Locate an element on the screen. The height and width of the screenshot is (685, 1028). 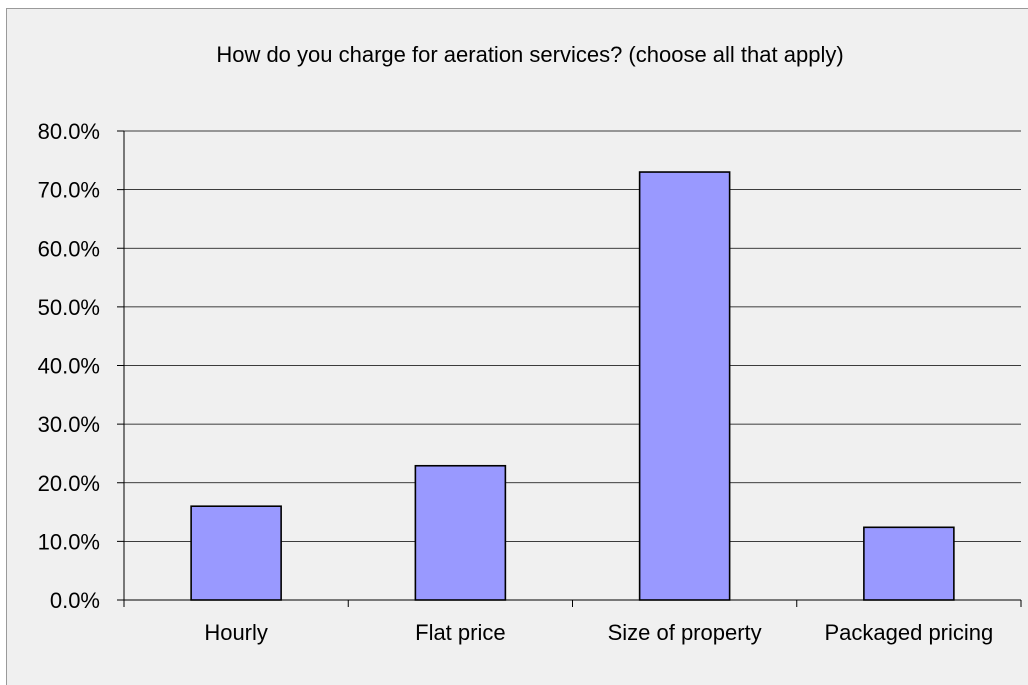
bar-packaged-pricing is located at coordinates (909, 563).